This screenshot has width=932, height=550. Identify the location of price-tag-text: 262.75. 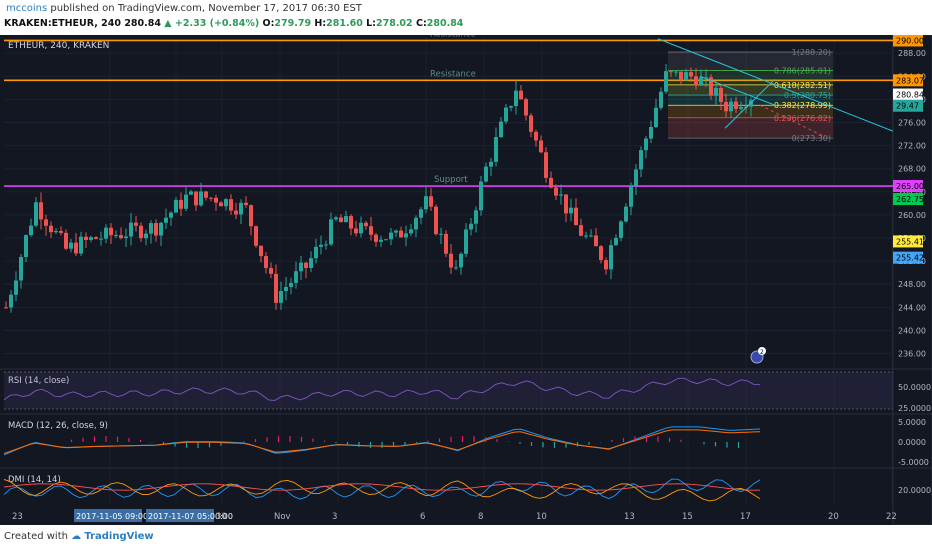
(910, 199).